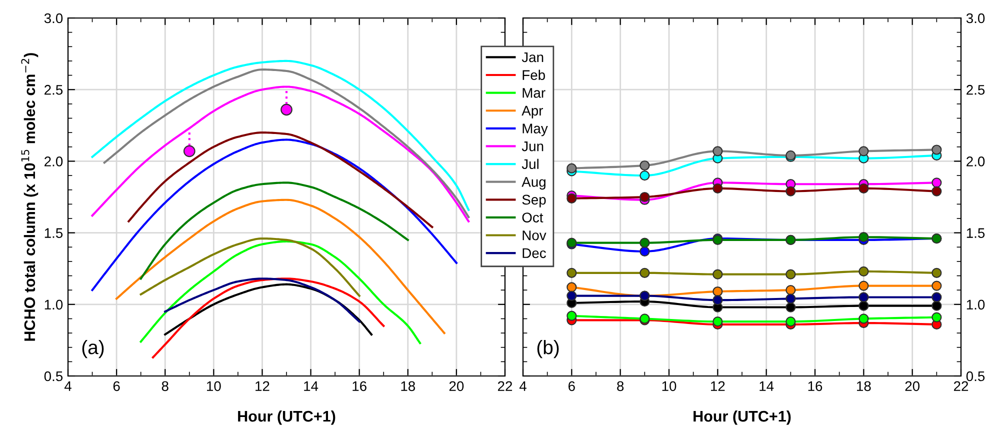  I want to click on annotation: (b), so click(548, 349).